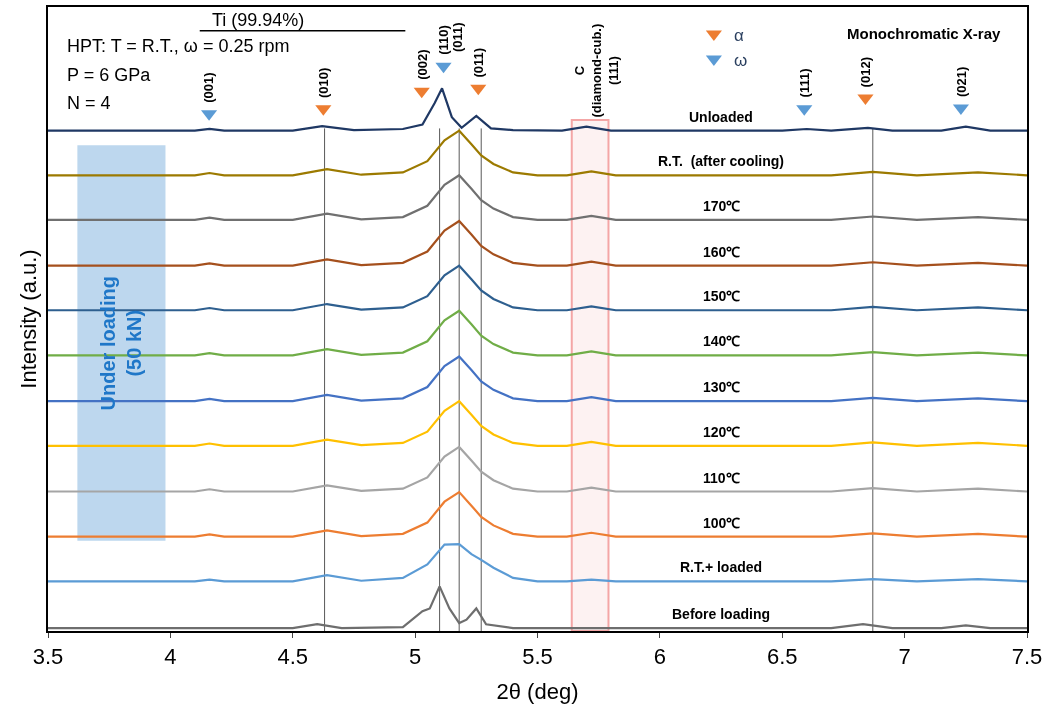  What do you see at coordinates (721, 614) in the screenshot?
I see `series-label: Before loading` at bounding box center [721, 614].